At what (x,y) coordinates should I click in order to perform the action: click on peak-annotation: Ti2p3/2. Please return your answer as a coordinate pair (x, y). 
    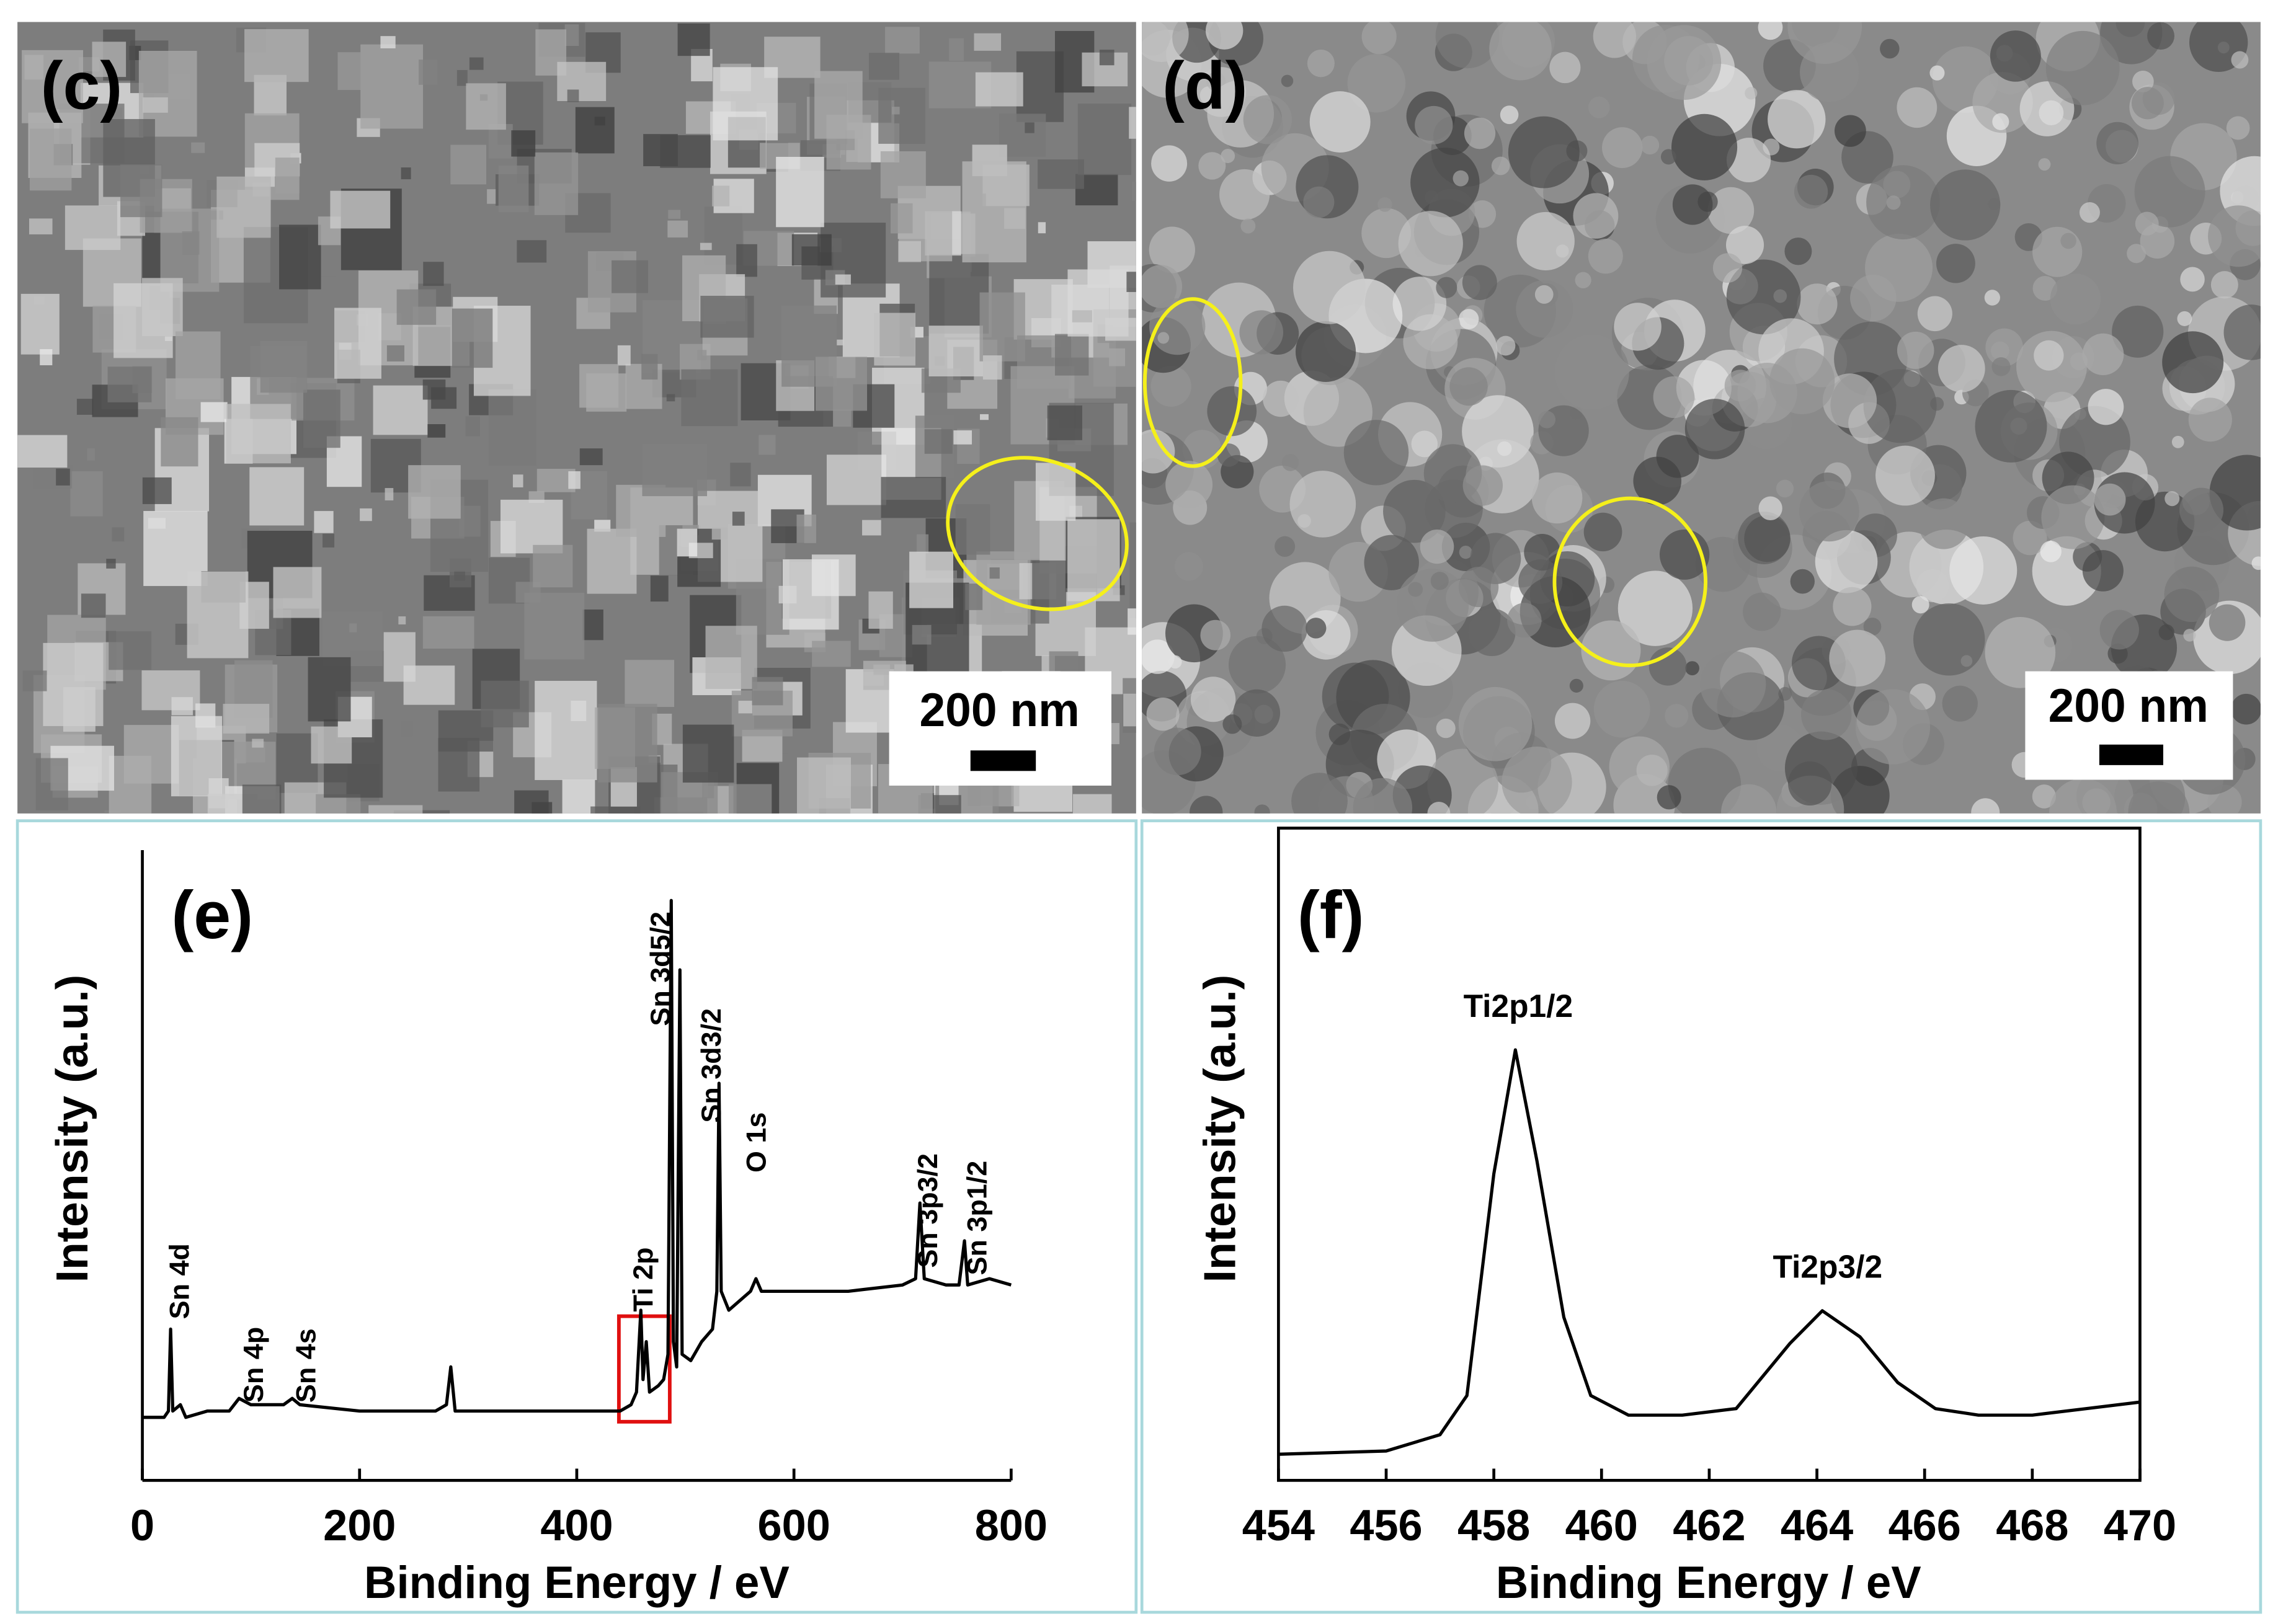
    Looking at the image, I should click on (1828, 1267).